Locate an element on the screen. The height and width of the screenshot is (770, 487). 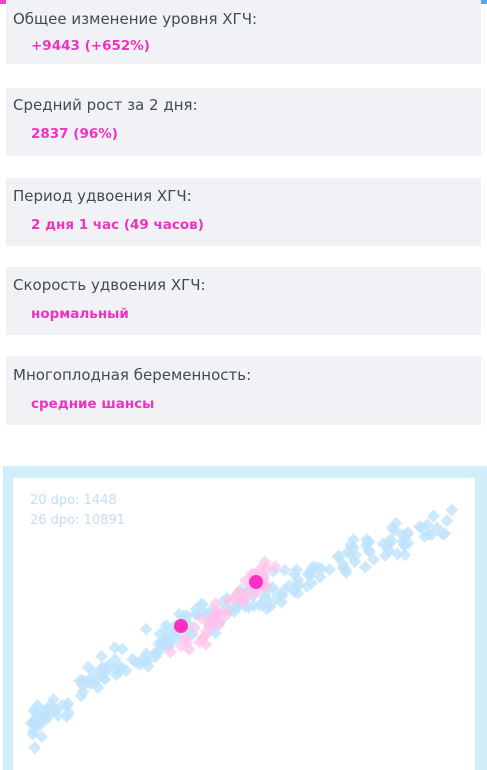
stat-value: +9443 (+652%) is located at coordinates (90, 46).